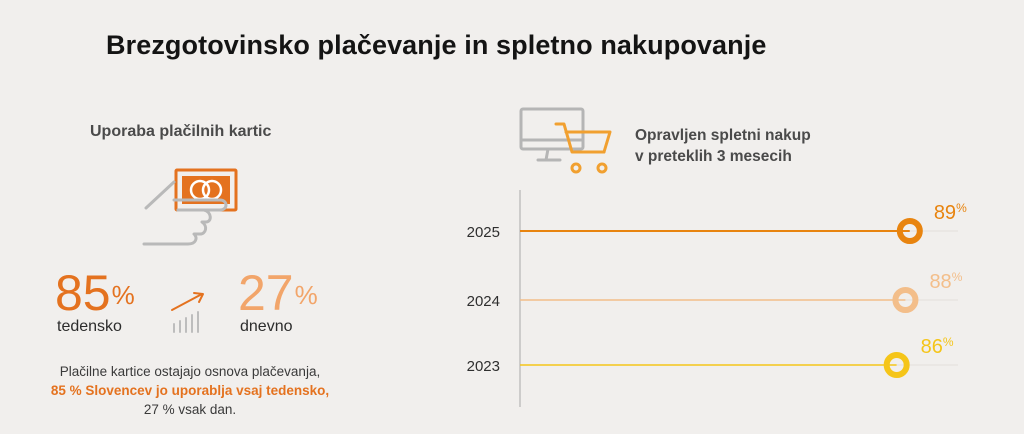  I want to click on year-label-2024: 2024, so click(483, 301).